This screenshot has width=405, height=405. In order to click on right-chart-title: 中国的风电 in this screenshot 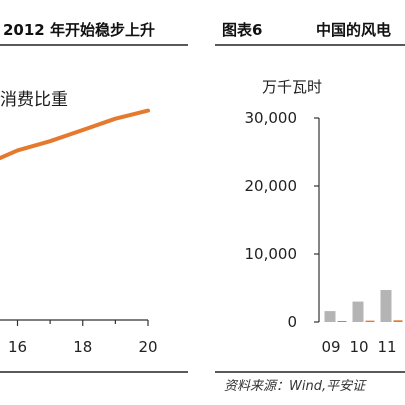, I will do `click(353, 30)`.